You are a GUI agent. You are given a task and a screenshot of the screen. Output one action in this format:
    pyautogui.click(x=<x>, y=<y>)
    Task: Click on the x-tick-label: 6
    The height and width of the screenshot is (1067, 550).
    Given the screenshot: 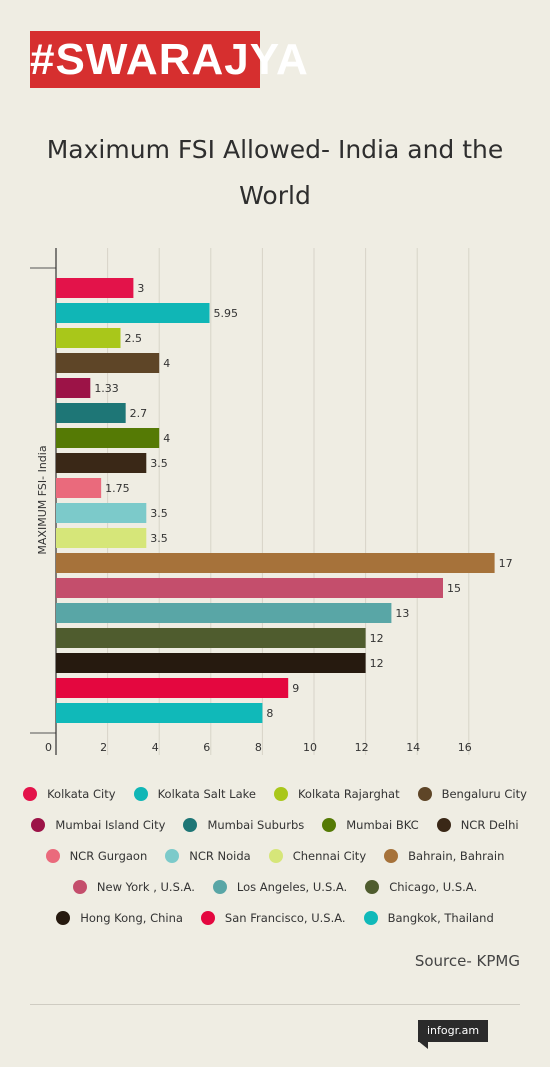 What is the action you would take?
    pyautogui.click(x=206, y=747)
    